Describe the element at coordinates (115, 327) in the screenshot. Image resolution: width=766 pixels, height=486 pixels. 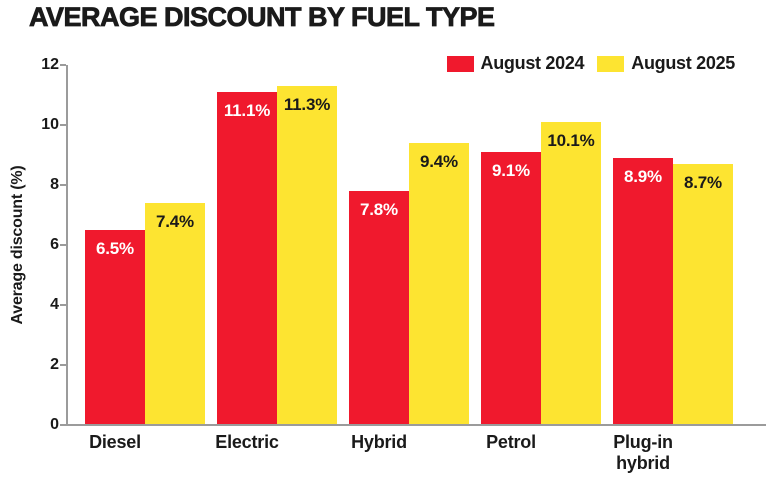
I see `bar-august-2024-diesel: 6.5%` at that location.